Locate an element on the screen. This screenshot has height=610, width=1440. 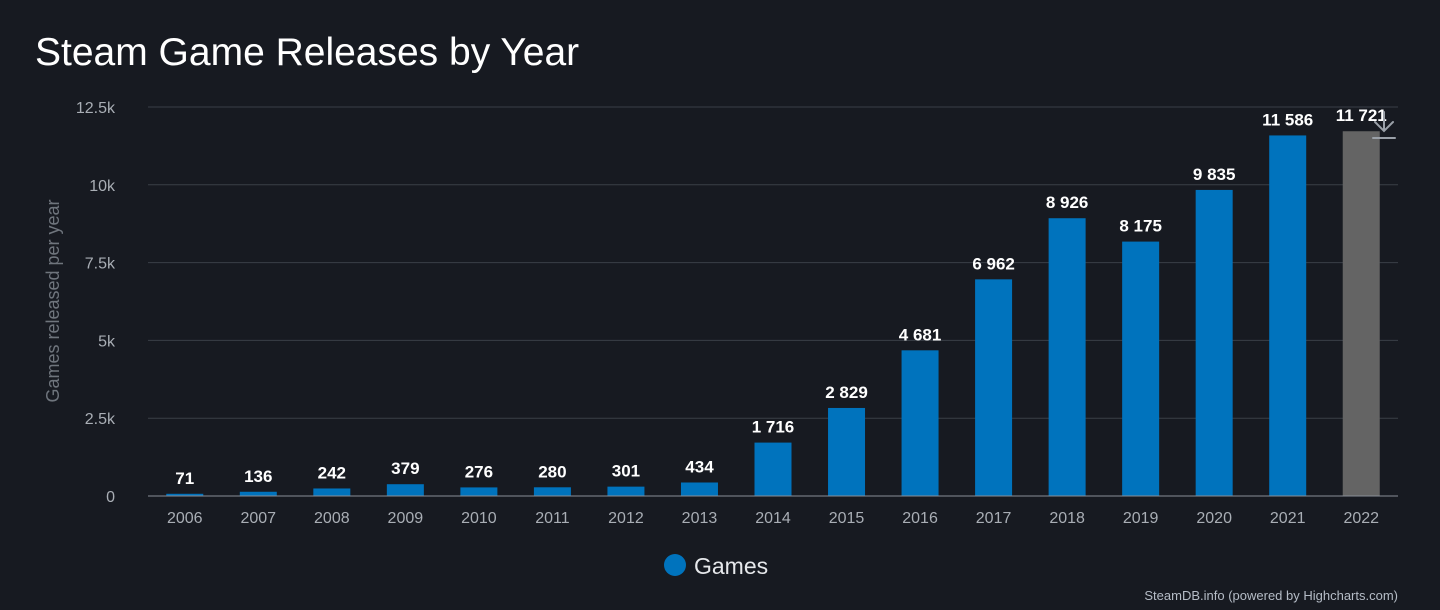
data-label-2017: 6 962 is located at coordinates (993, 263).